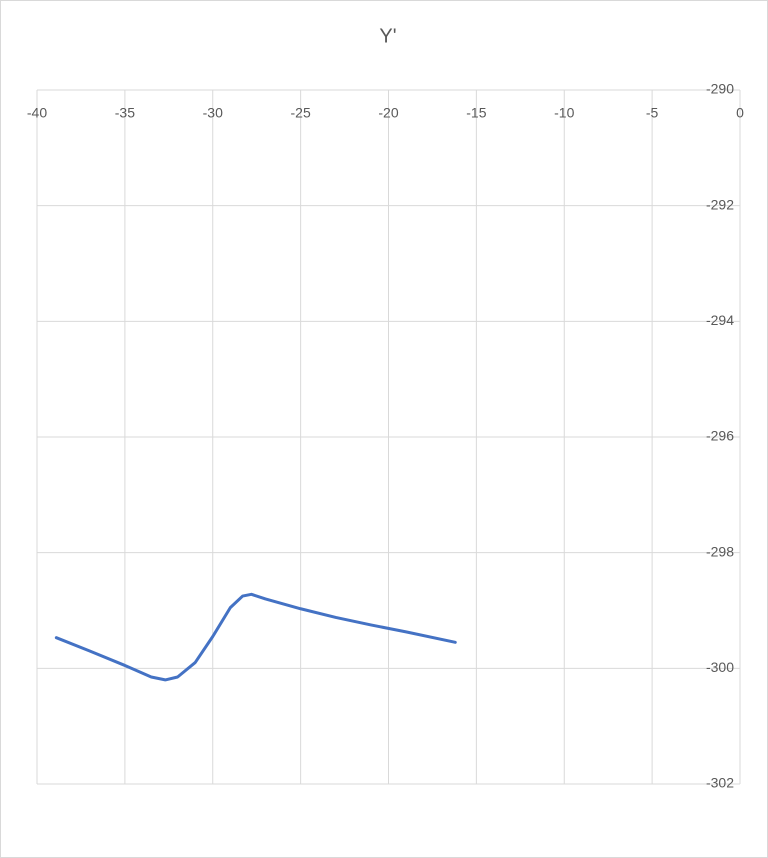  Describe the element at coordinates (301, 113) in the screenshot. I see `x-tick-label: -25` at that location.